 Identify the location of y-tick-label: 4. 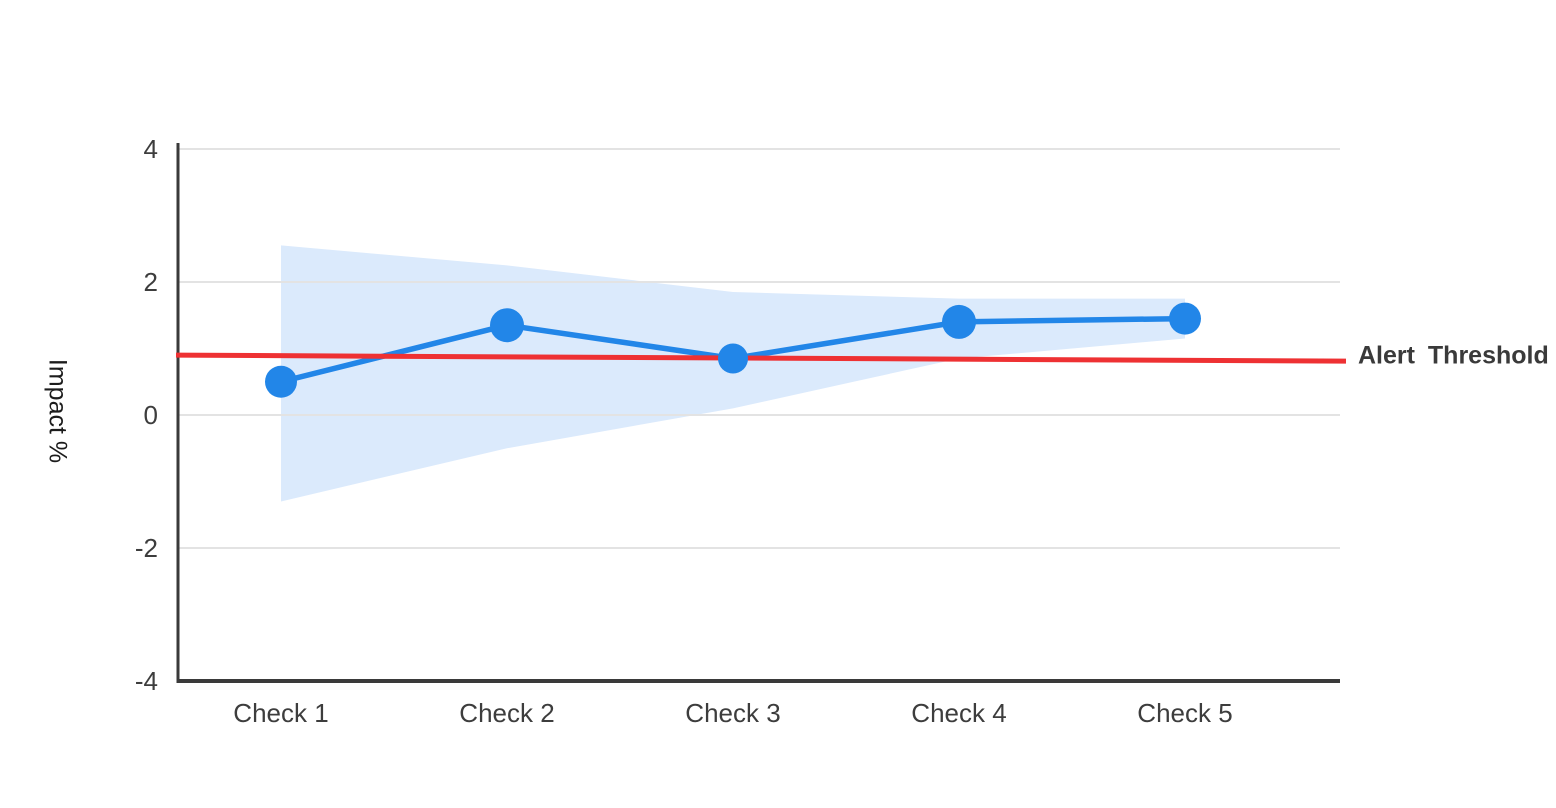
(151, 149).